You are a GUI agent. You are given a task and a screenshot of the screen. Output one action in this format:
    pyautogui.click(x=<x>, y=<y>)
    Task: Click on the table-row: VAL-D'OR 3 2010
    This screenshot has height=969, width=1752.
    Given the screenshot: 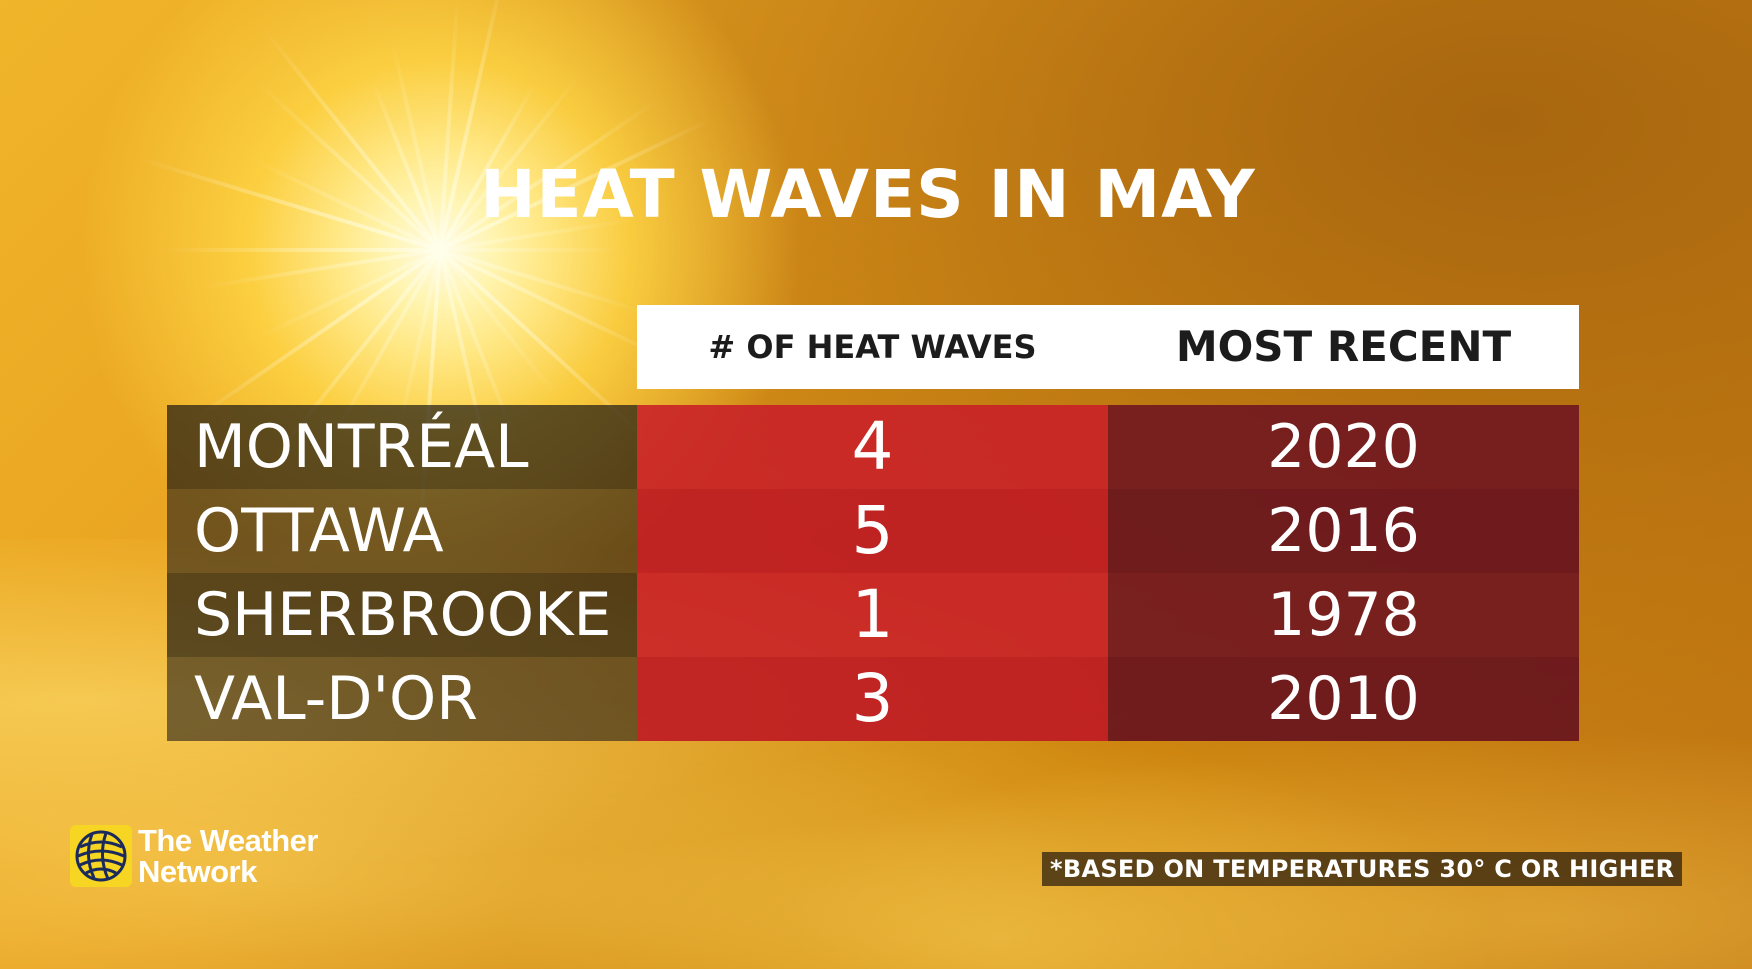 What is the action you would take?
    pyautogui.click(x=873, y=699)
    